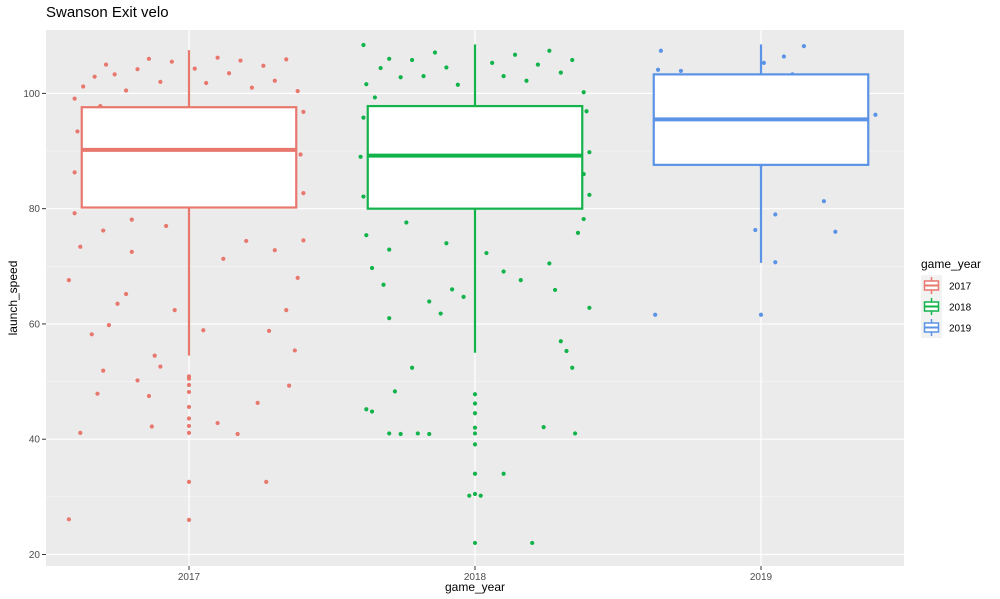 The image size is (1000, 599). Describe the element at coordinates (951, 264) in the screenshot. I see `legend-title: game_year` at that location.